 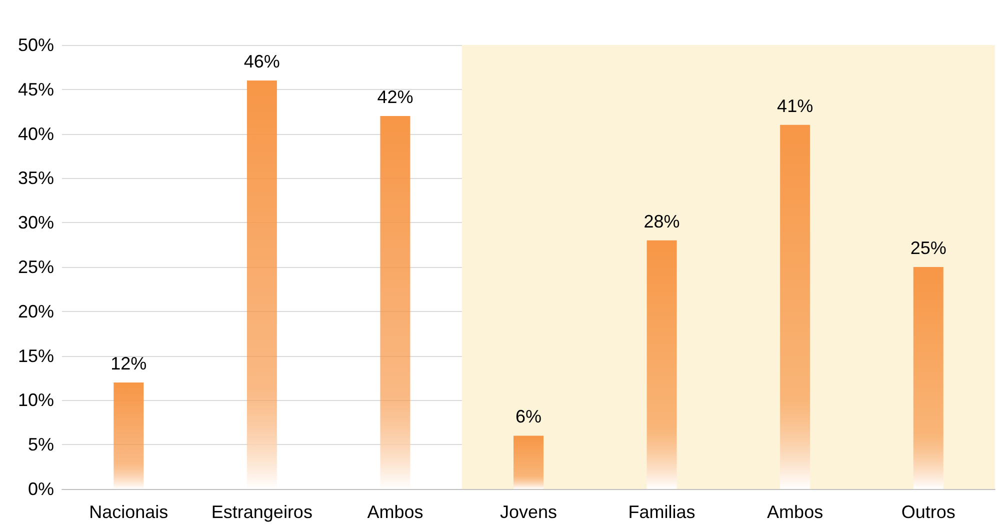 What do you see at coordinates (36, 267) in the screenshot?
I see `y-tick-label: 25%` at bounding box center [36, 267].